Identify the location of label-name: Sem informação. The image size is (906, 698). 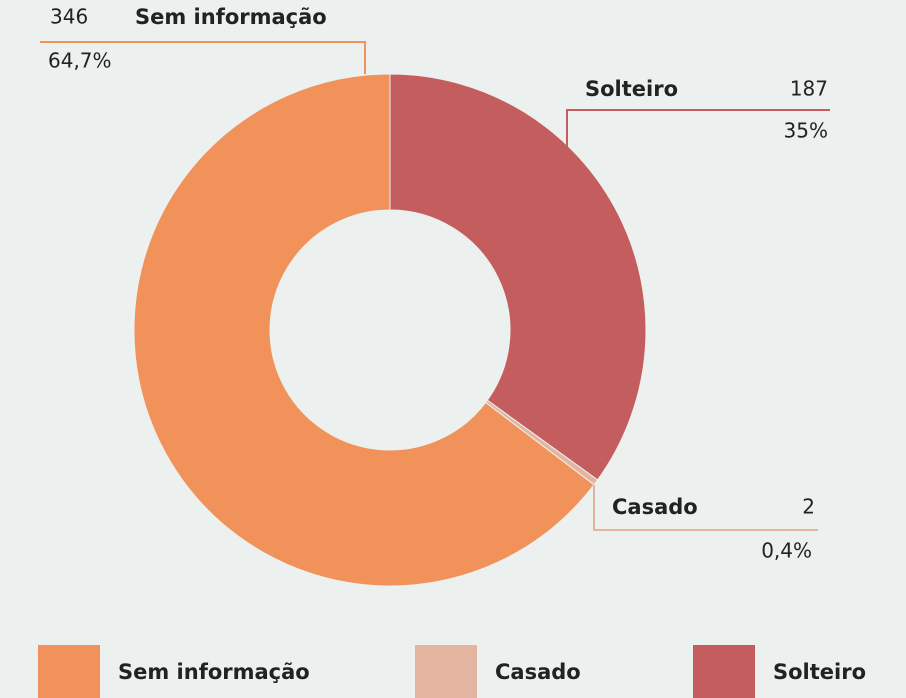
(231, 17).